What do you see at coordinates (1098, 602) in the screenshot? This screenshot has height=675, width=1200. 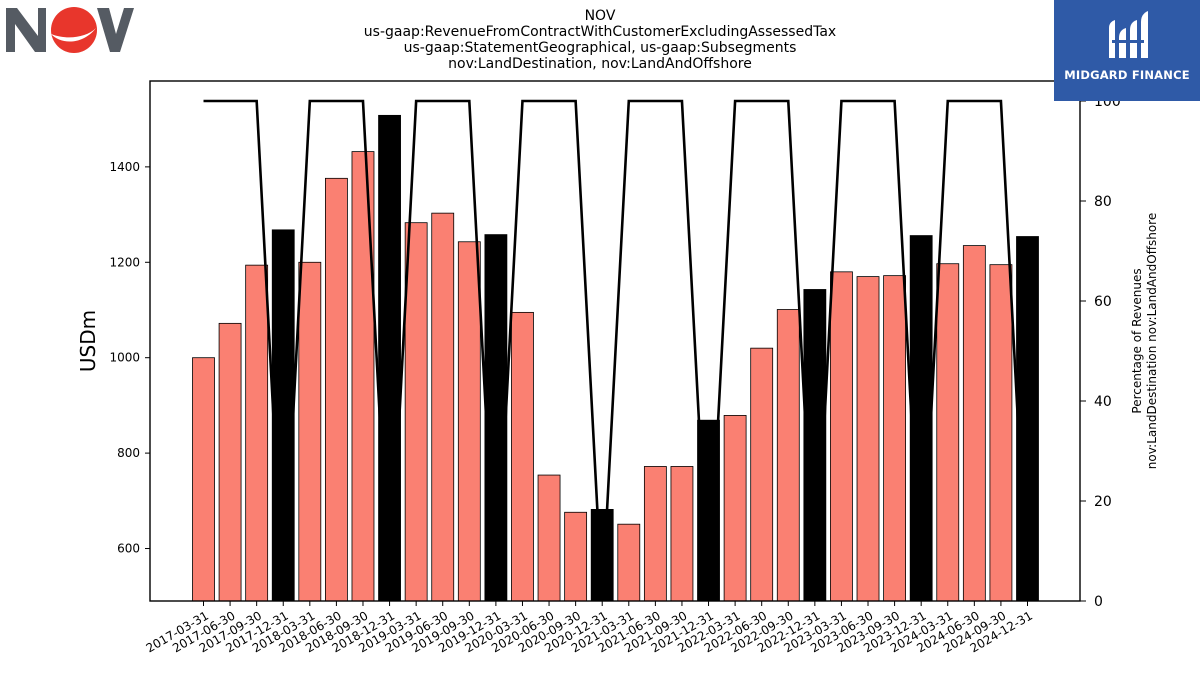 I see `right-tick-label: 0` at bounding box center [1098, 602].